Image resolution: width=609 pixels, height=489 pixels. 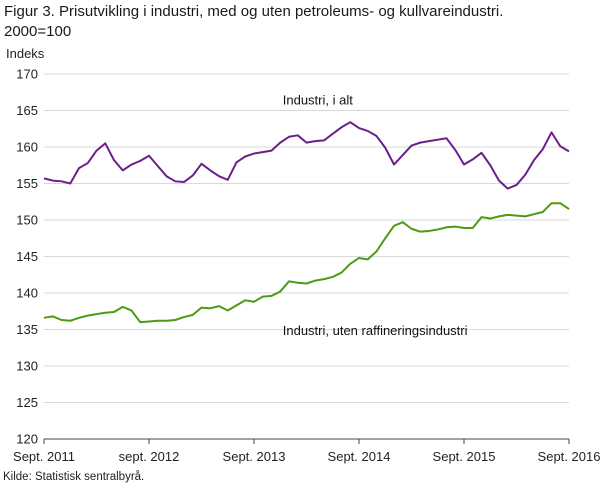 What do you see at coordinates (27, 183) in the screenshot?
I see `y-tick-label: 155` at bounding box center [27, 183].